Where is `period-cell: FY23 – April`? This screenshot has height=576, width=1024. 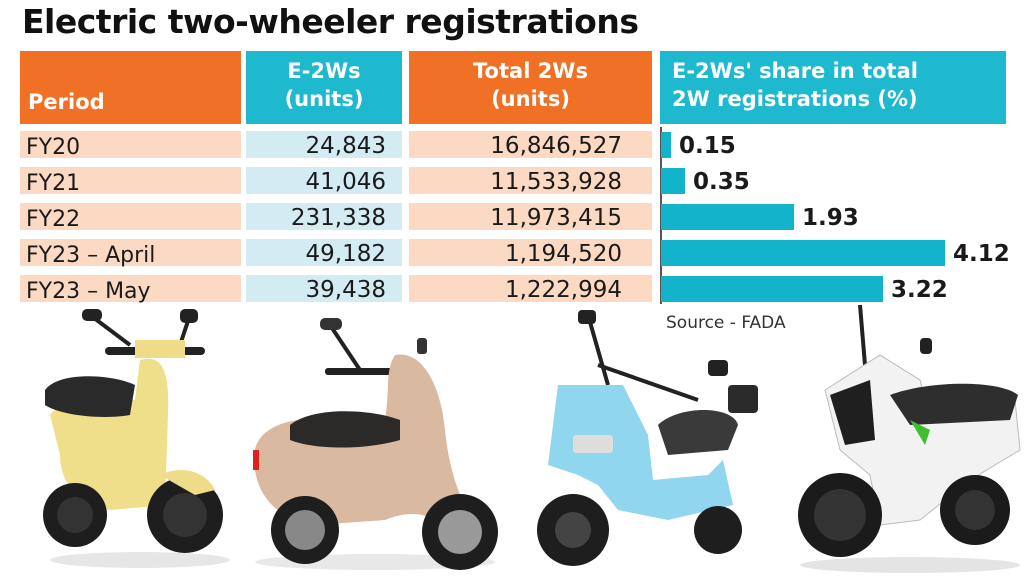
period-cell: FY23 – April is located at coordinates (130, 253).